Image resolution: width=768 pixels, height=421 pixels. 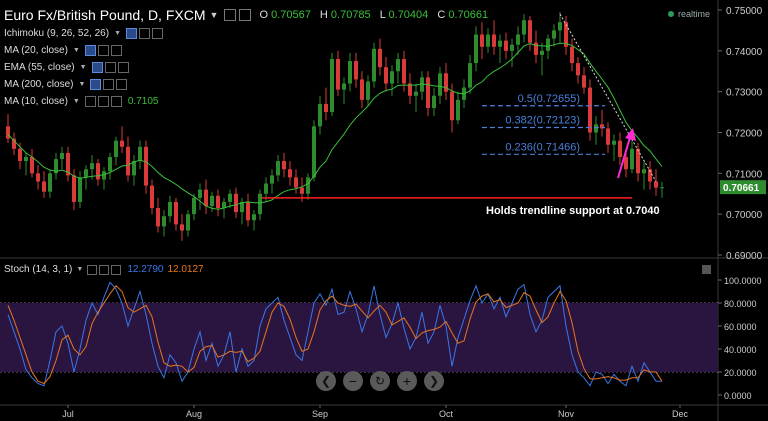 What do you see at coordinates (382, 15) in the screenshot?
I see `low-label: L` at bounding box center [382, 15].